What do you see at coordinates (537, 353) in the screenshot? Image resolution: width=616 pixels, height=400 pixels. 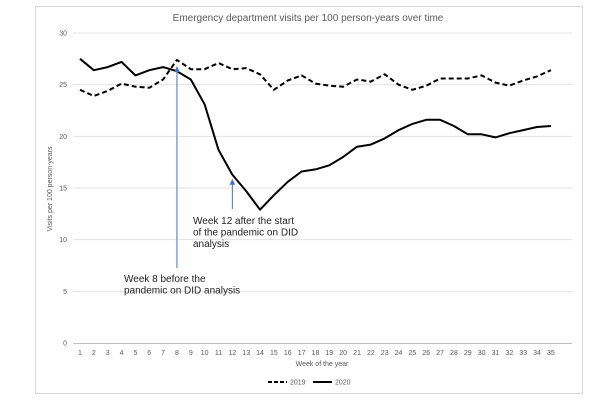 I see `x-tick-label-34: 34` at bounding box center [537, 353].